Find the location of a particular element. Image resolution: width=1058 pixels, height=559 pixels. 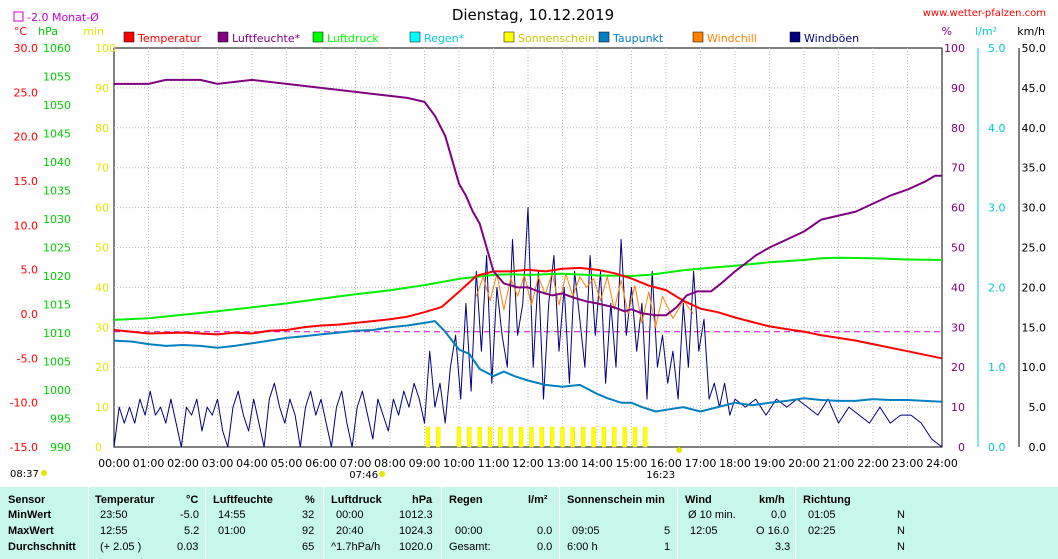

min-temp-value: -5.0 is located at coordinates (189, 515).